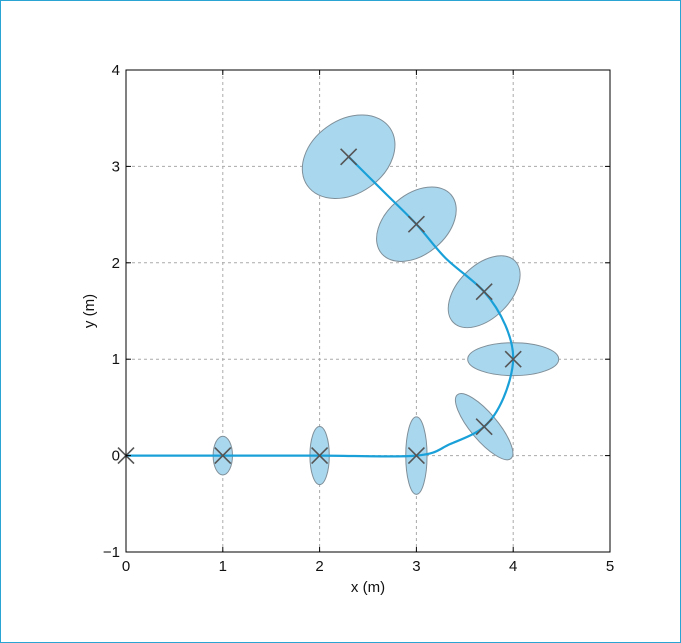 Image resolution: width=681 pixels, height=643 pixels. What do you see at coordinates (126, 566) in the screenshot?
I see `x-tick-label: 0` at bounding box center [126, 566].